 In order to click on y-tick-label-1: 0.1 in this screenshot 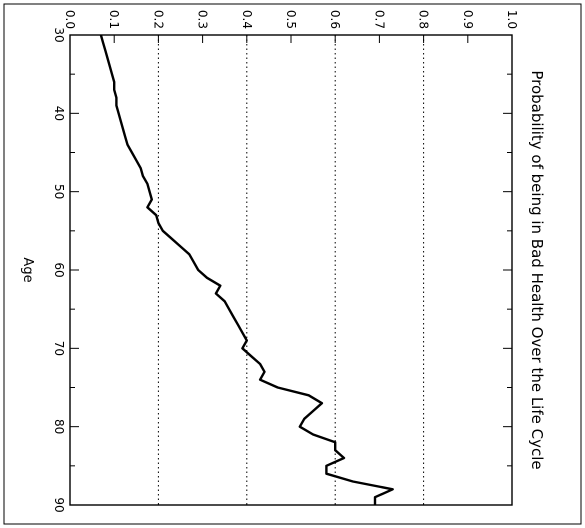, I will do `click(114, 19)`.